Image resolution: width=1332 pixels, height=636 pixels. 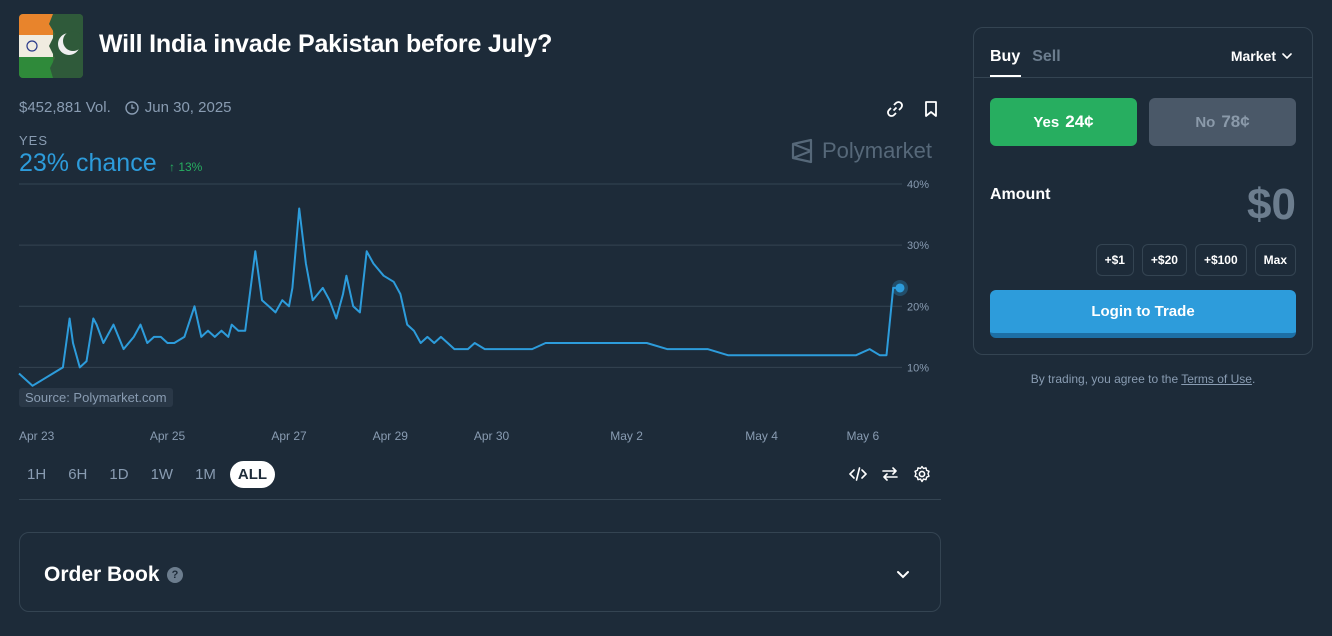 What do you see at coordinates (1253, 56) in the screenshot?
I see `order-type-label: Market` at bounding box center [1253, 56].